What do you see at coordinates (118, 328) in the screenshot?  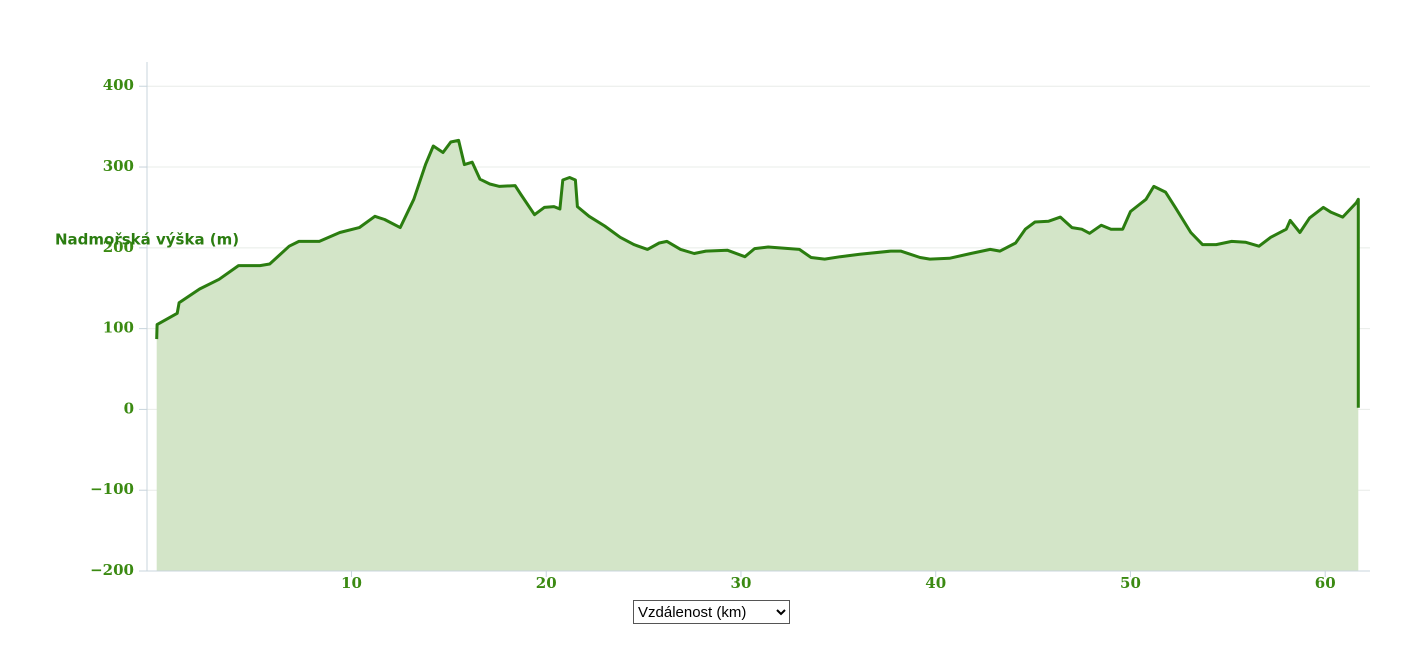 I see `y-tick-label: 100` at bounding box center [118, 328].